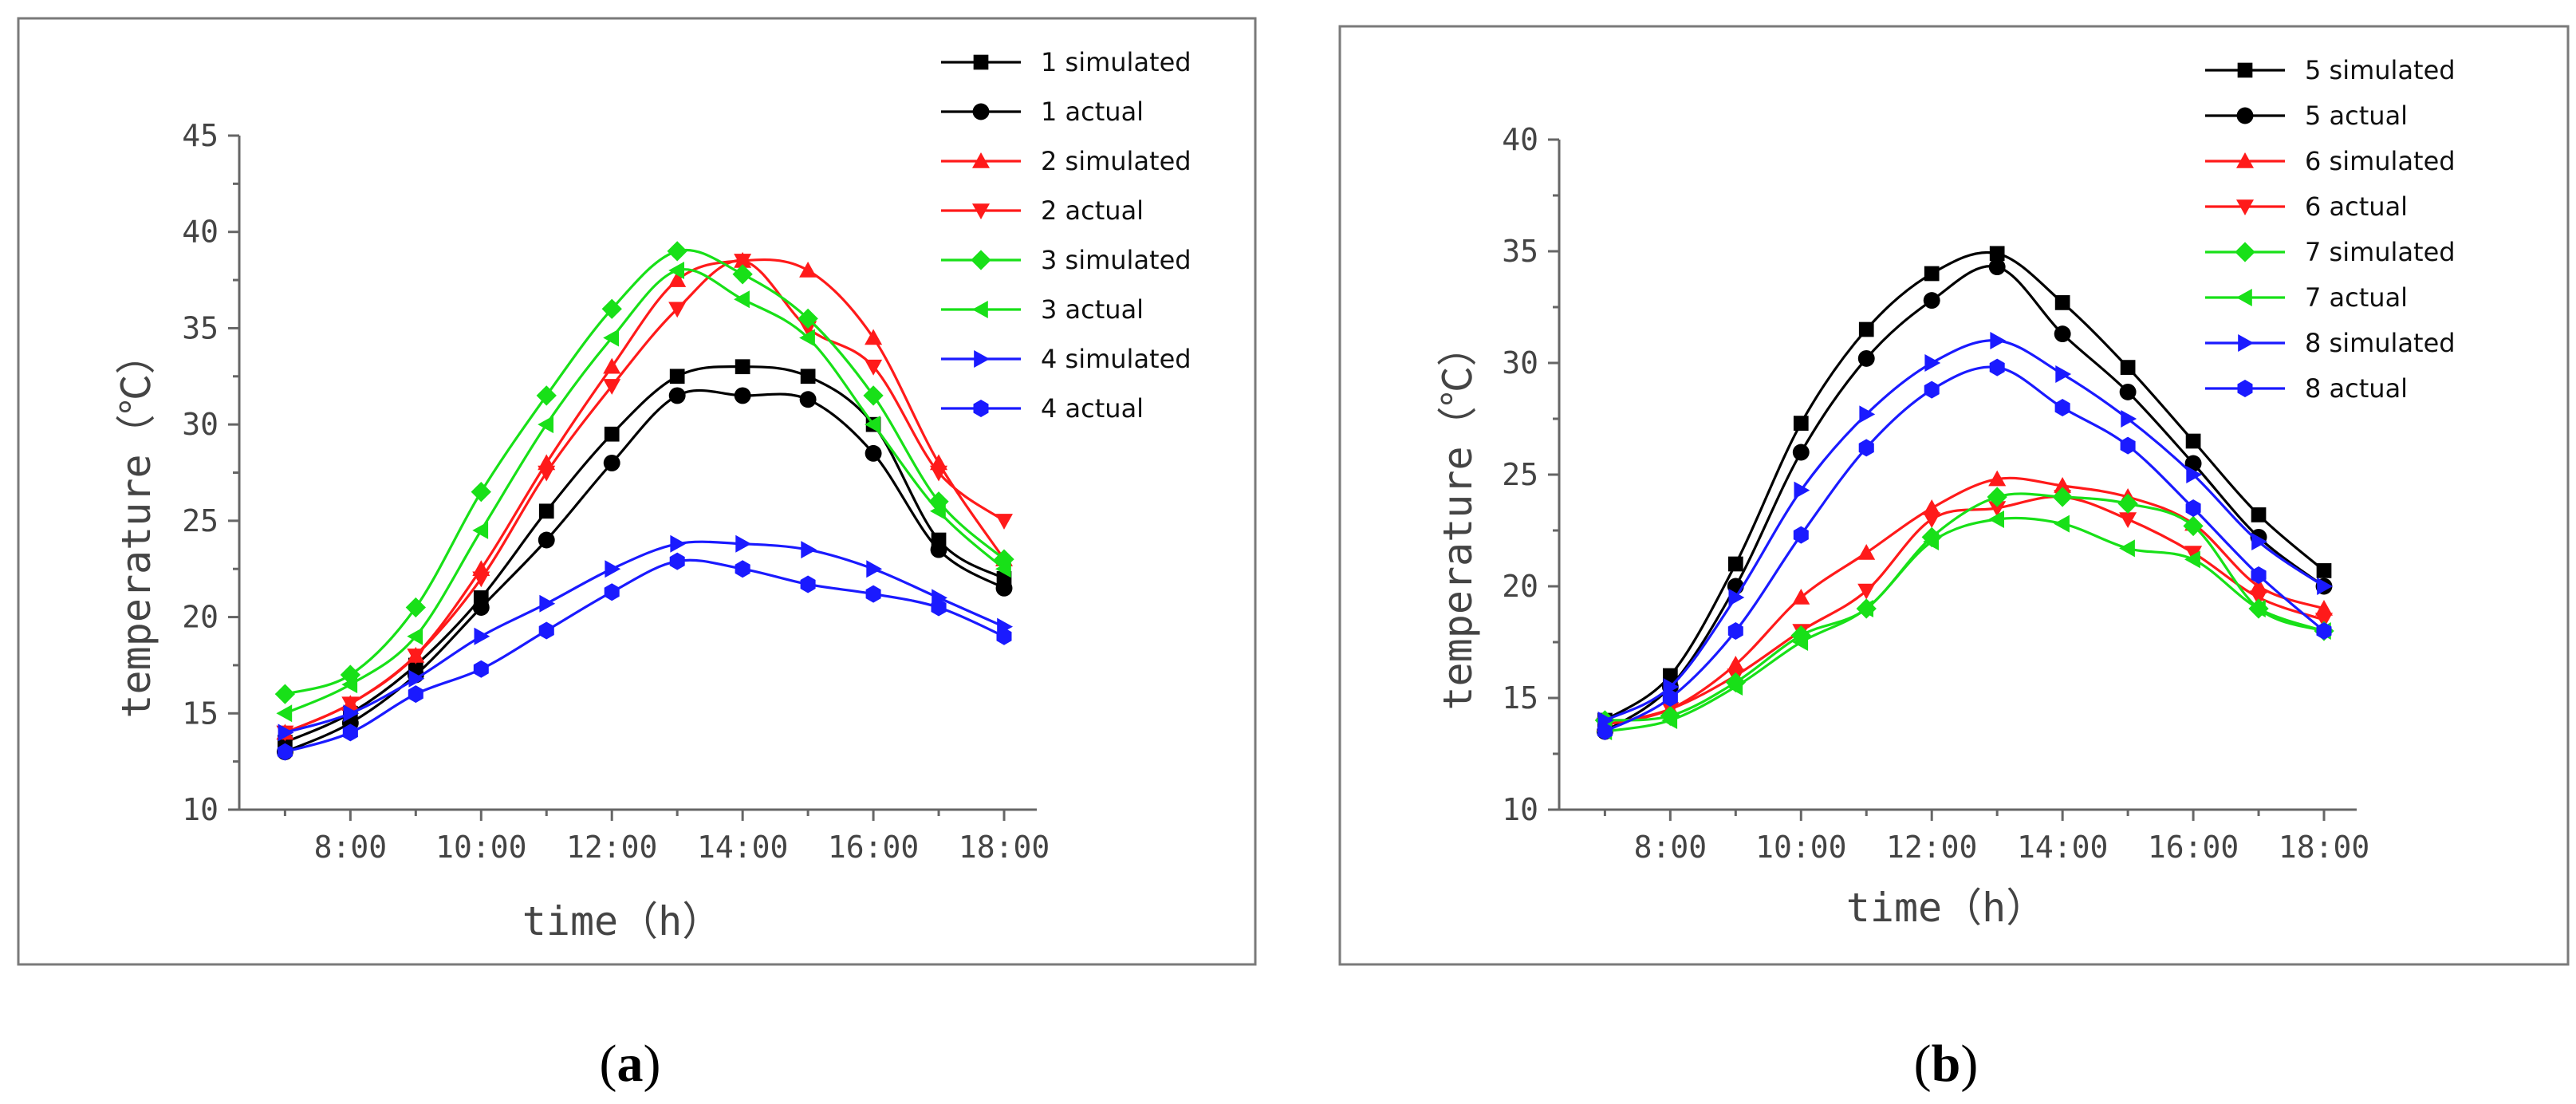 The image size is (2576, 1104). Describe the element at coordinates (630, 1064) in the screenshot. I see `panel-a-caption: (a)` at that location.